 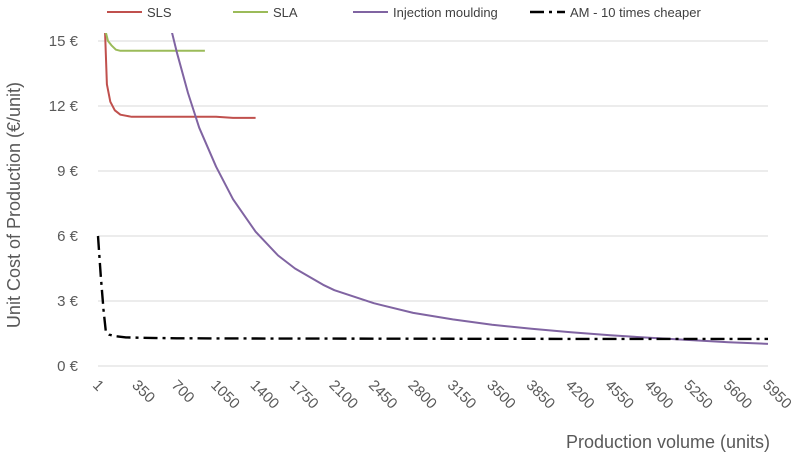 What do you see at coordinates (580, 395) in the screenshot?
I see `x-tick-label: 4200` at bounding box center [580, 395].